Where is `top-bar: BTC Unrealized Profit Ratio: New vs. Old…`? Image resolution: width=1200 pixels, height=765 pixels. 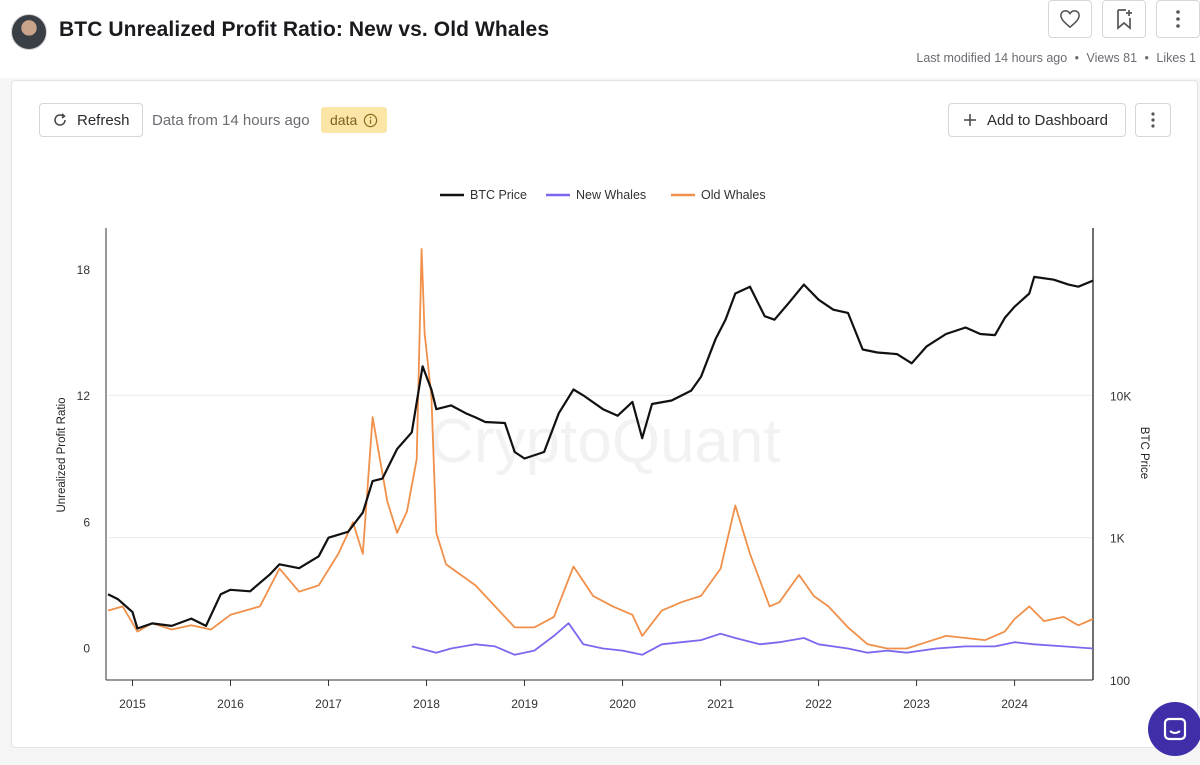 top-bar: BTC Unrealized Profit Ratio: New vs. Old… is located at coordinates (600, 39).